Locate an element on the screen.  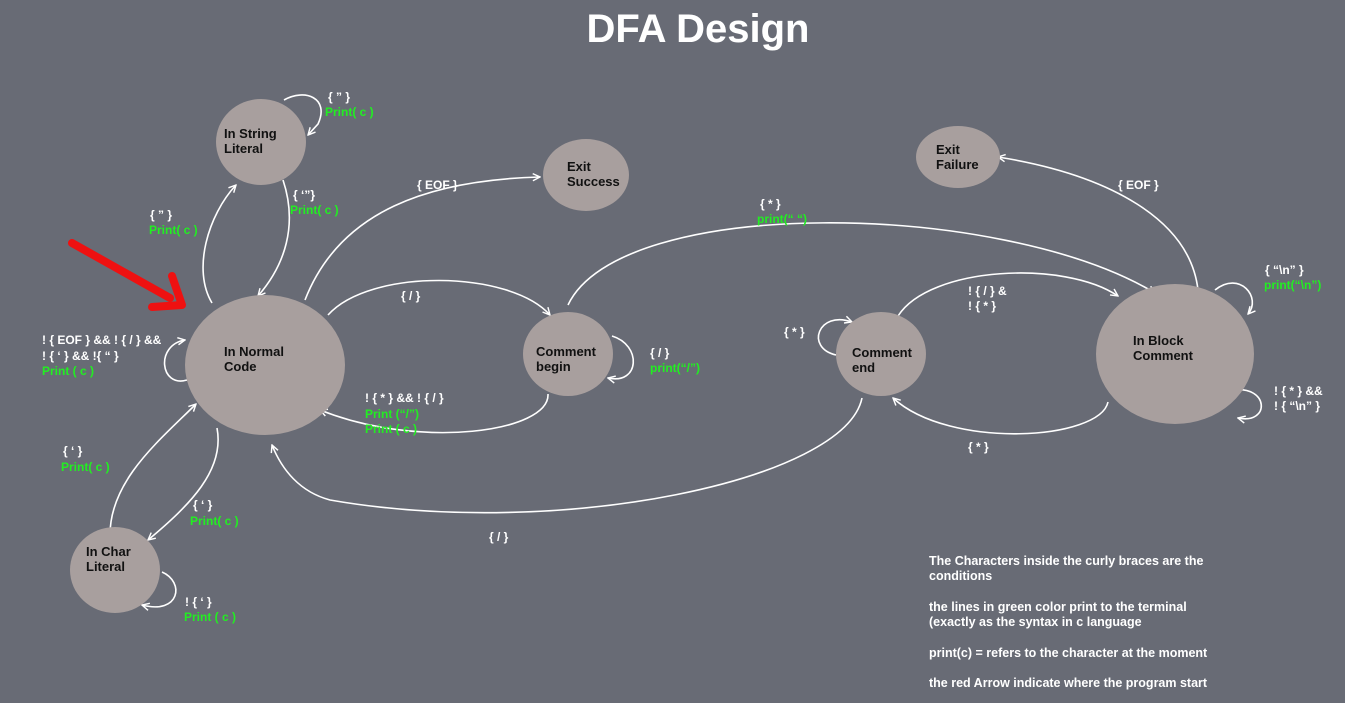
edge-comment-begin-to-normal is located at coordinates (434, 413).